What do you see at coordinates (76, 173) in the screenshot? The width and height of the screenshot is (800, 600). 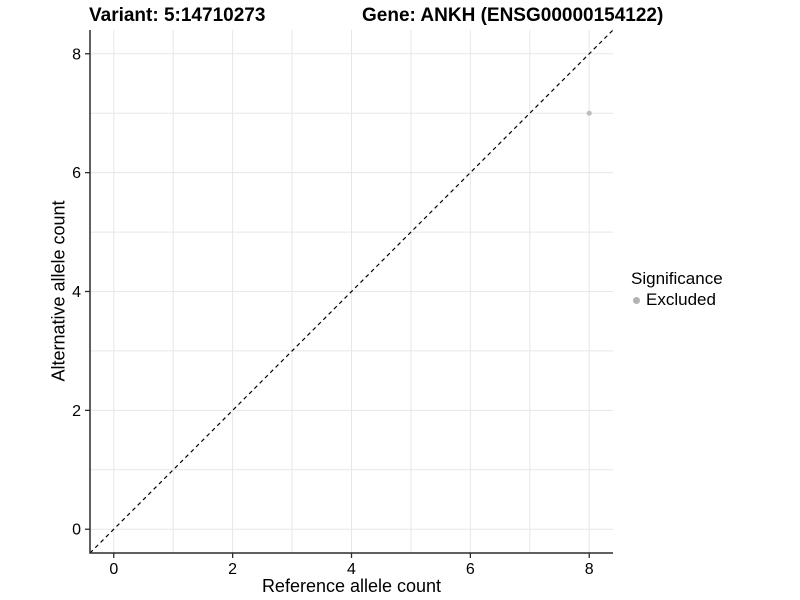 I see `y-tick-label-6: 6` at bounding box center [76, 173].